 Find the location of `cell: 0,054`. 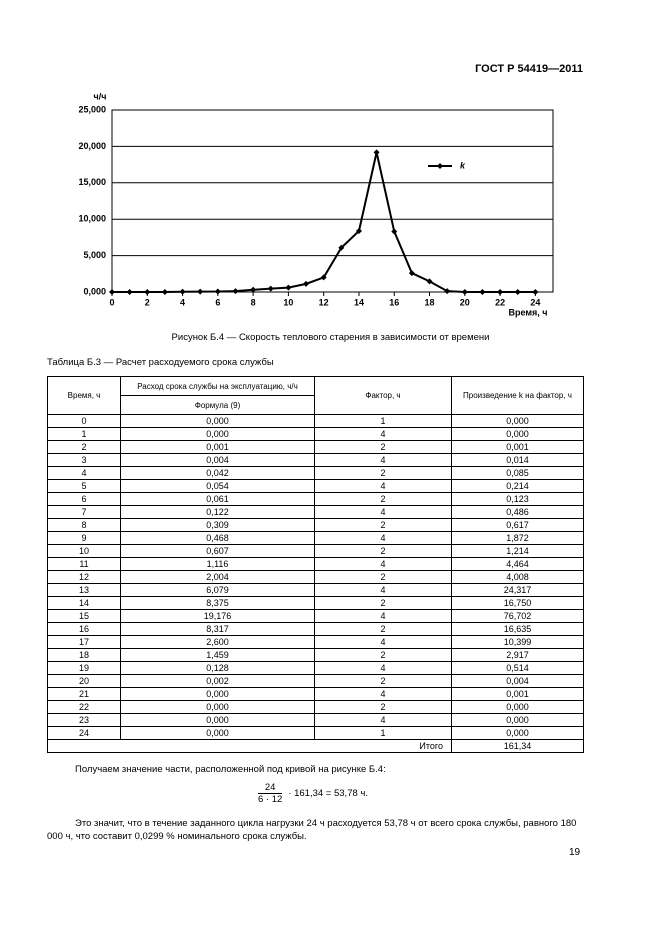

cell: 0,054 is located at coordinates (217, 486).